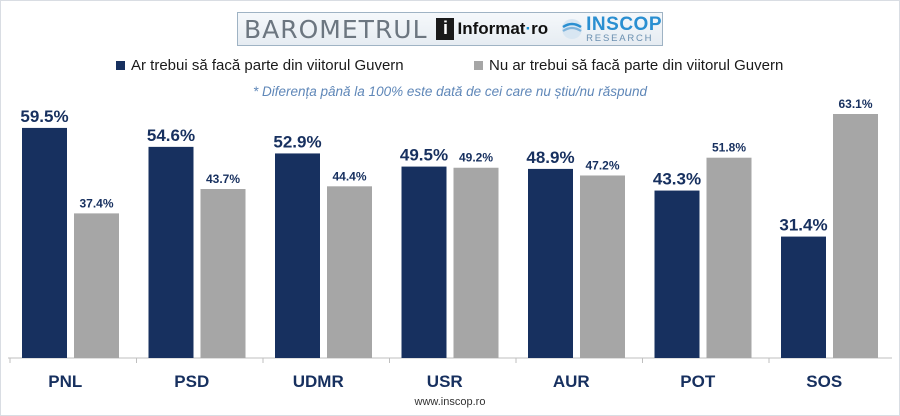 The image size is (900, 416). I want to click on data-label-no-psd: 43.7%, so click(223, 179).